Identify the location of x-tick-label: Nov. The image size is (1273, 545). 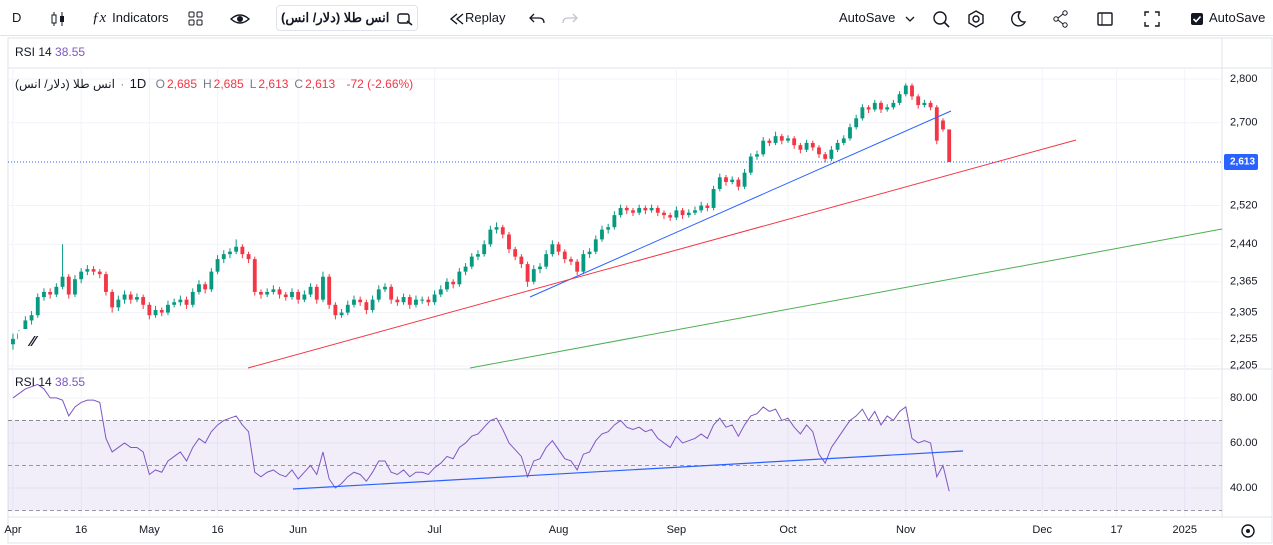
(906, 530).